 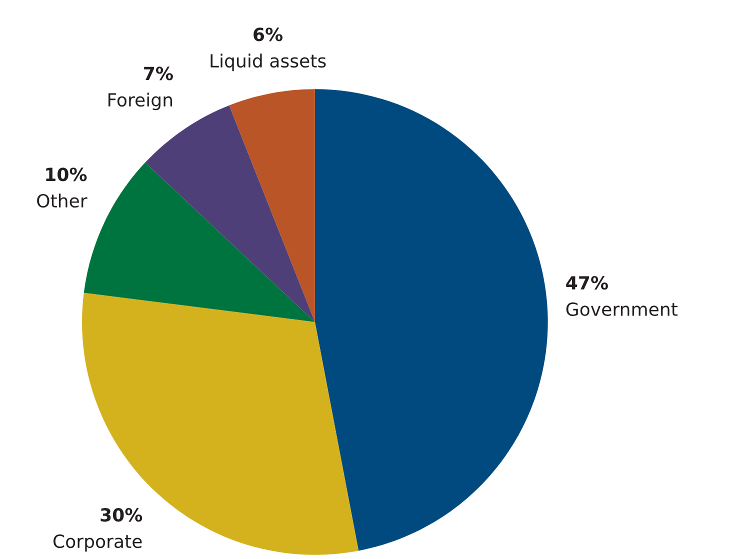 I want to click on slice-label: Corporate, so click(x=97, y=543).